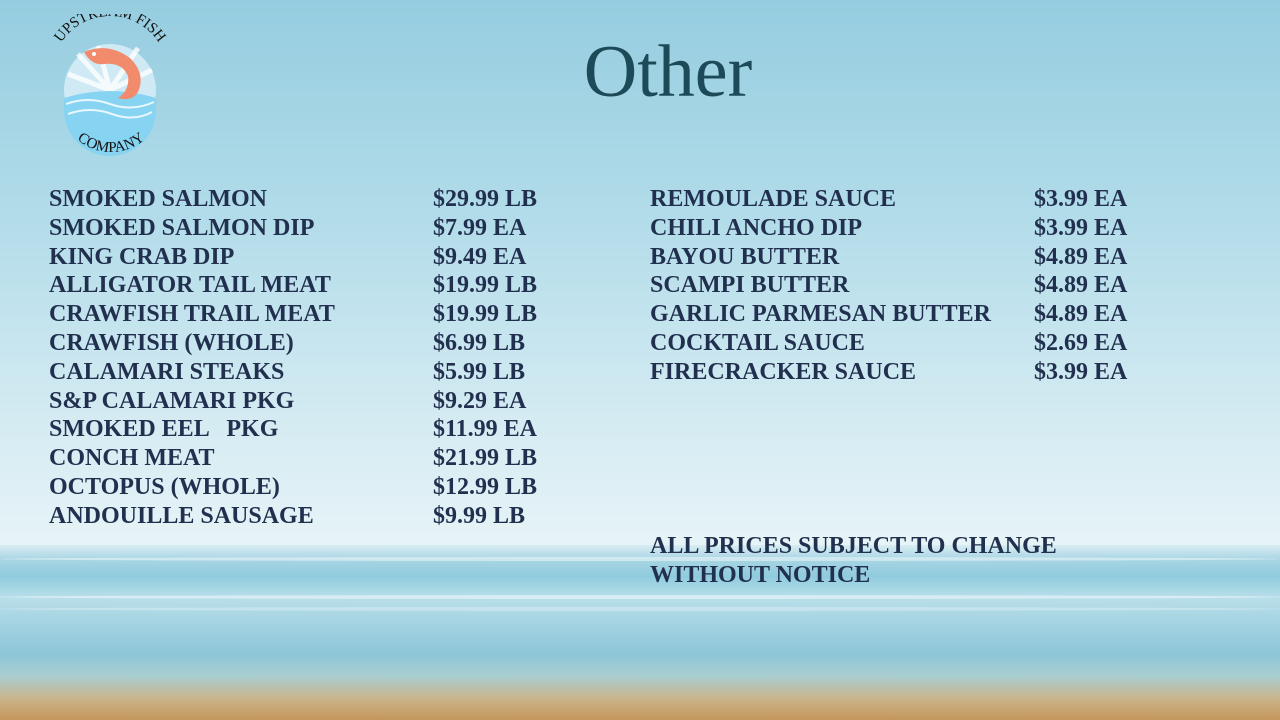  Describe the element at coordinates (888, 228) in the screenshot. I see `menu-item: CHILI ANCHO DIP $3.99 EA` at that location.